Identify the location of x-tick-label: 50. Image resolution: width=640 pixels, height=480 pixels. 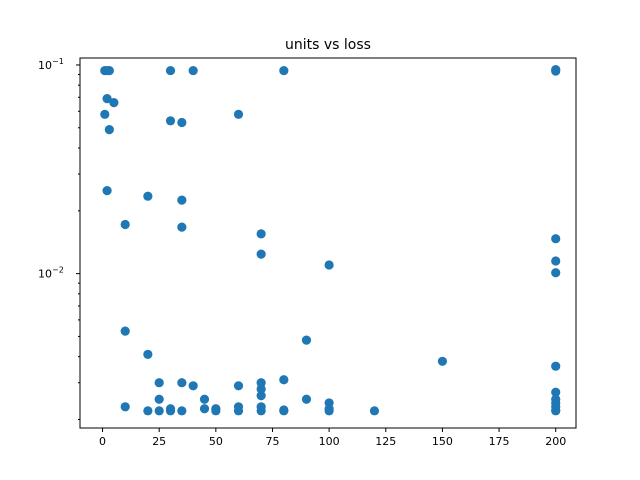
(216, 441).